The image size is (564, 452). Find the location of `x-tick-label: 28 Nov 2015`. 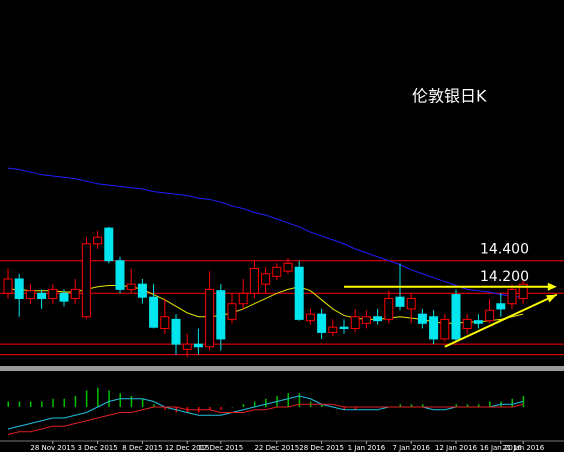

x-tick-label: 28 Nov 2015 is located at coordinates (52, 448).